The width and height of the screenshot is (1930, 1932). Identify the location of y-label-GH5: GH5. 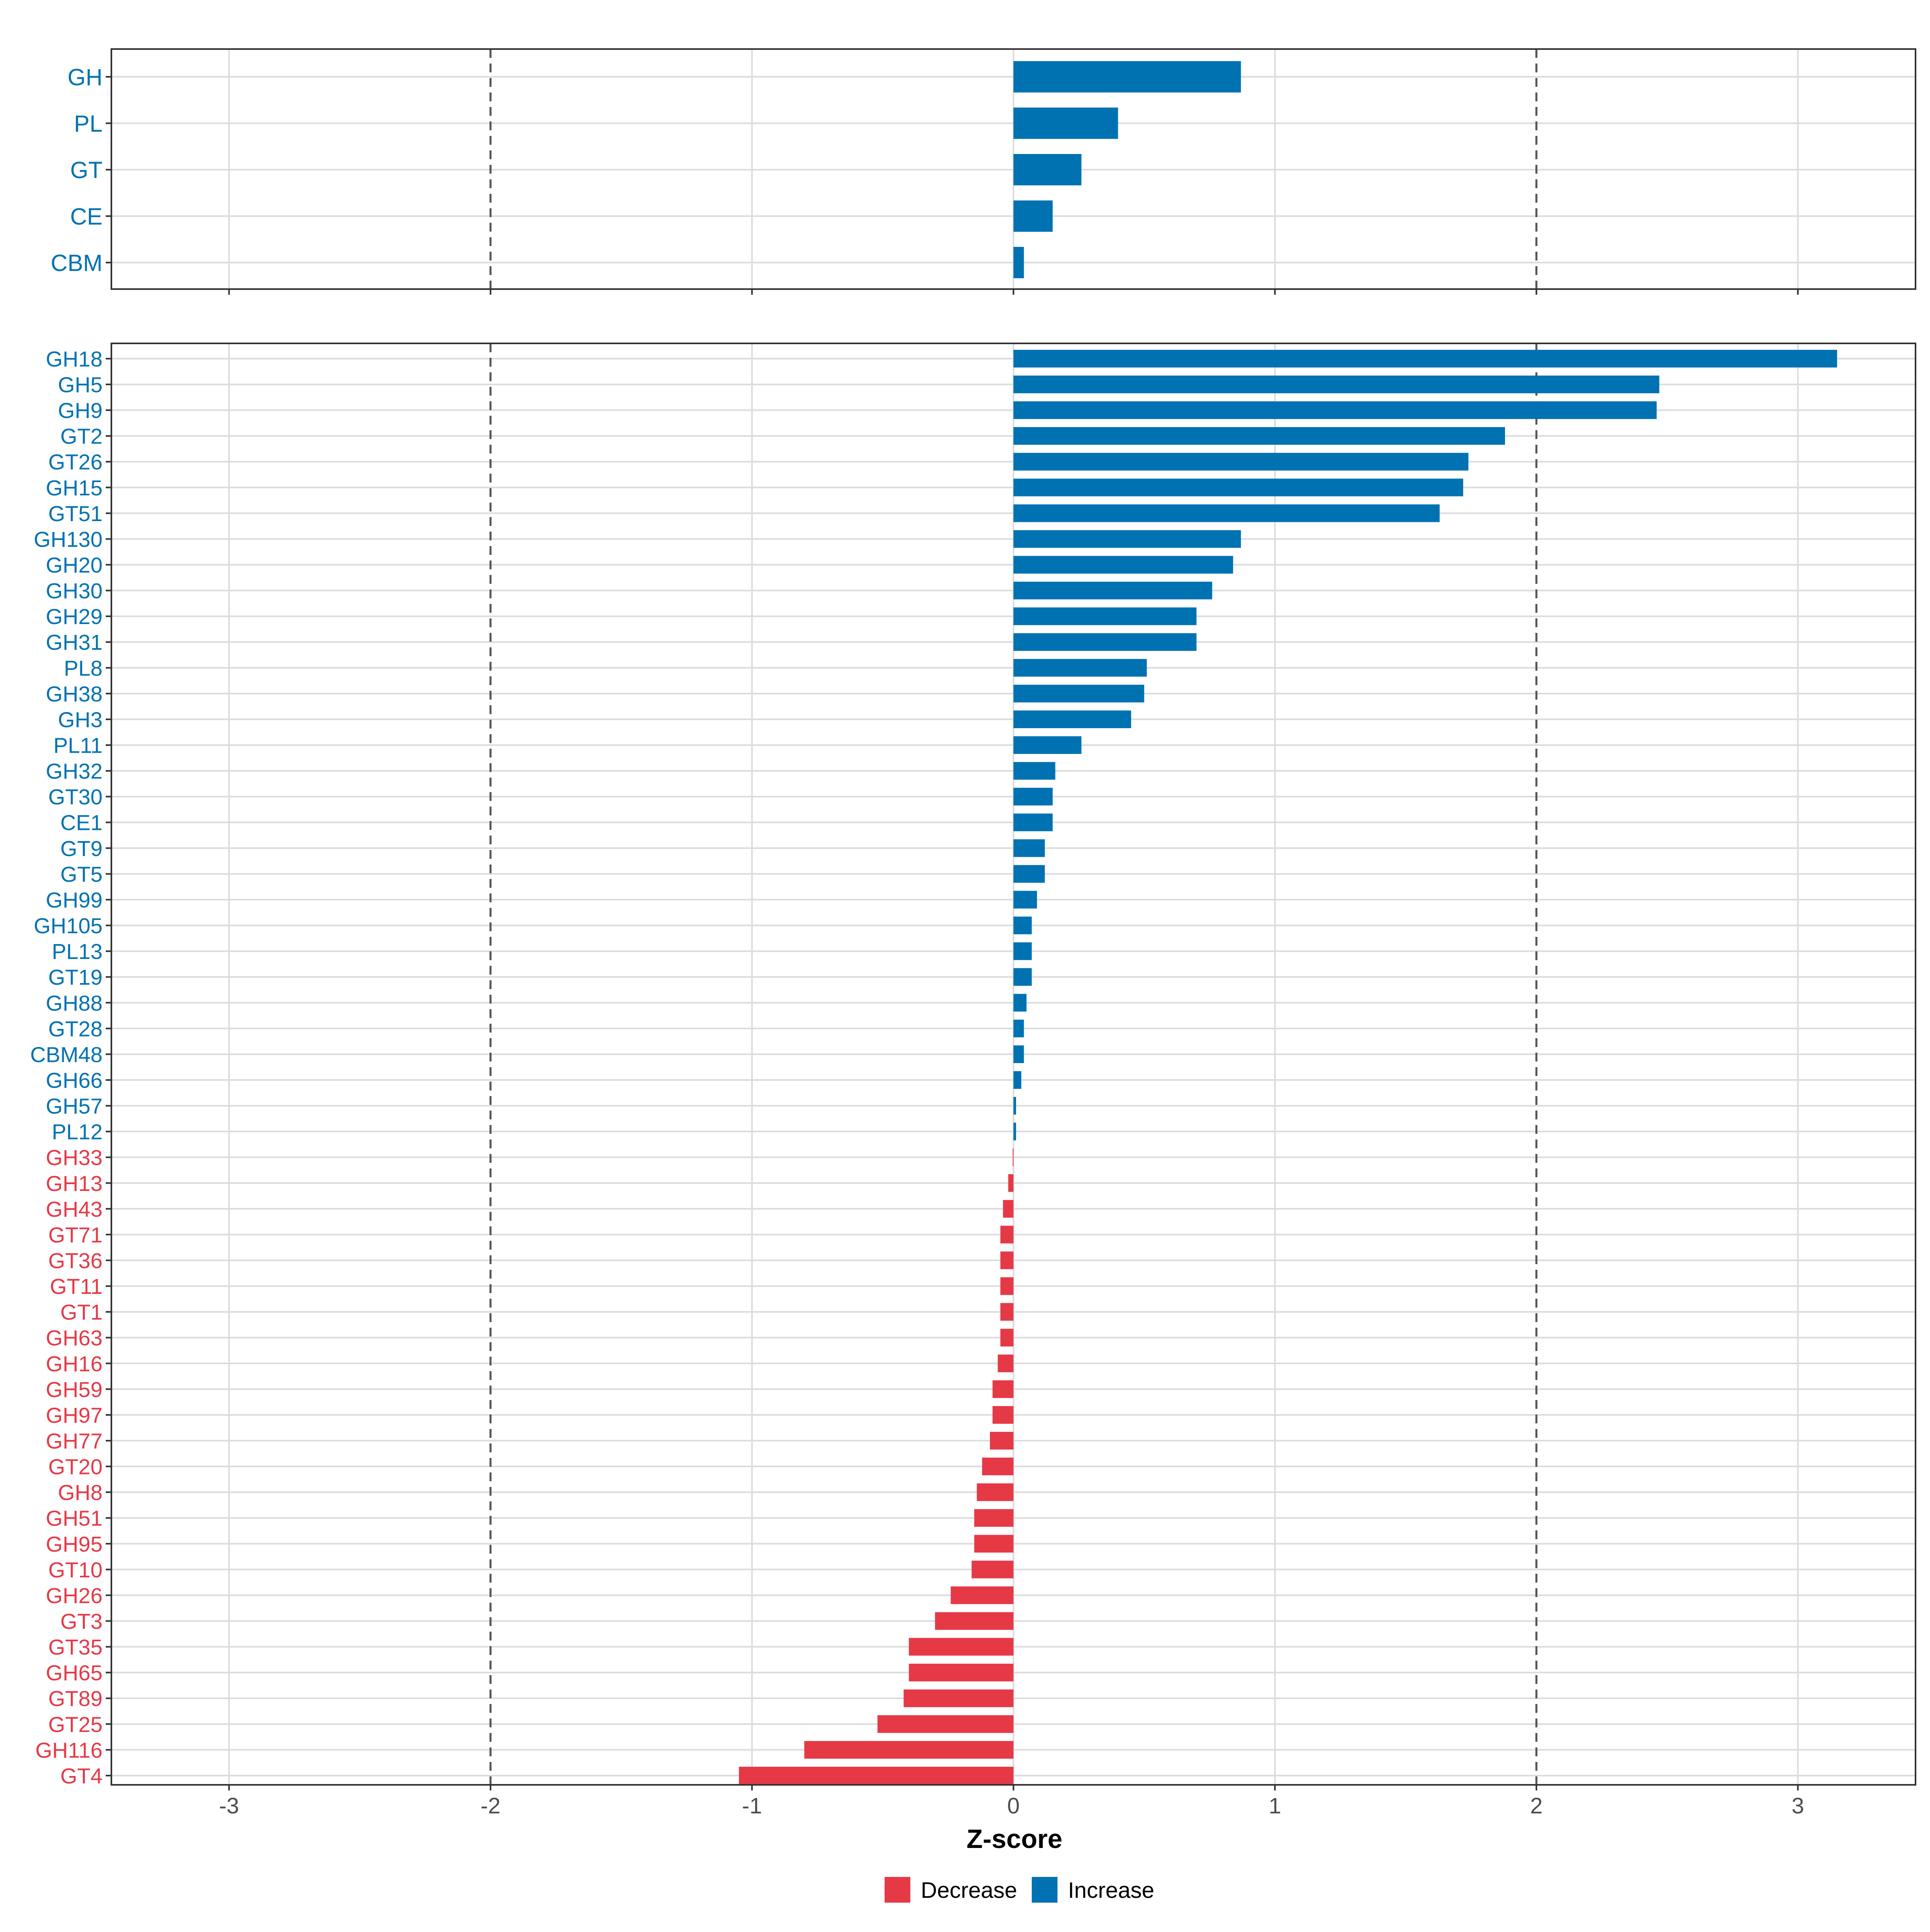
(80, 385).